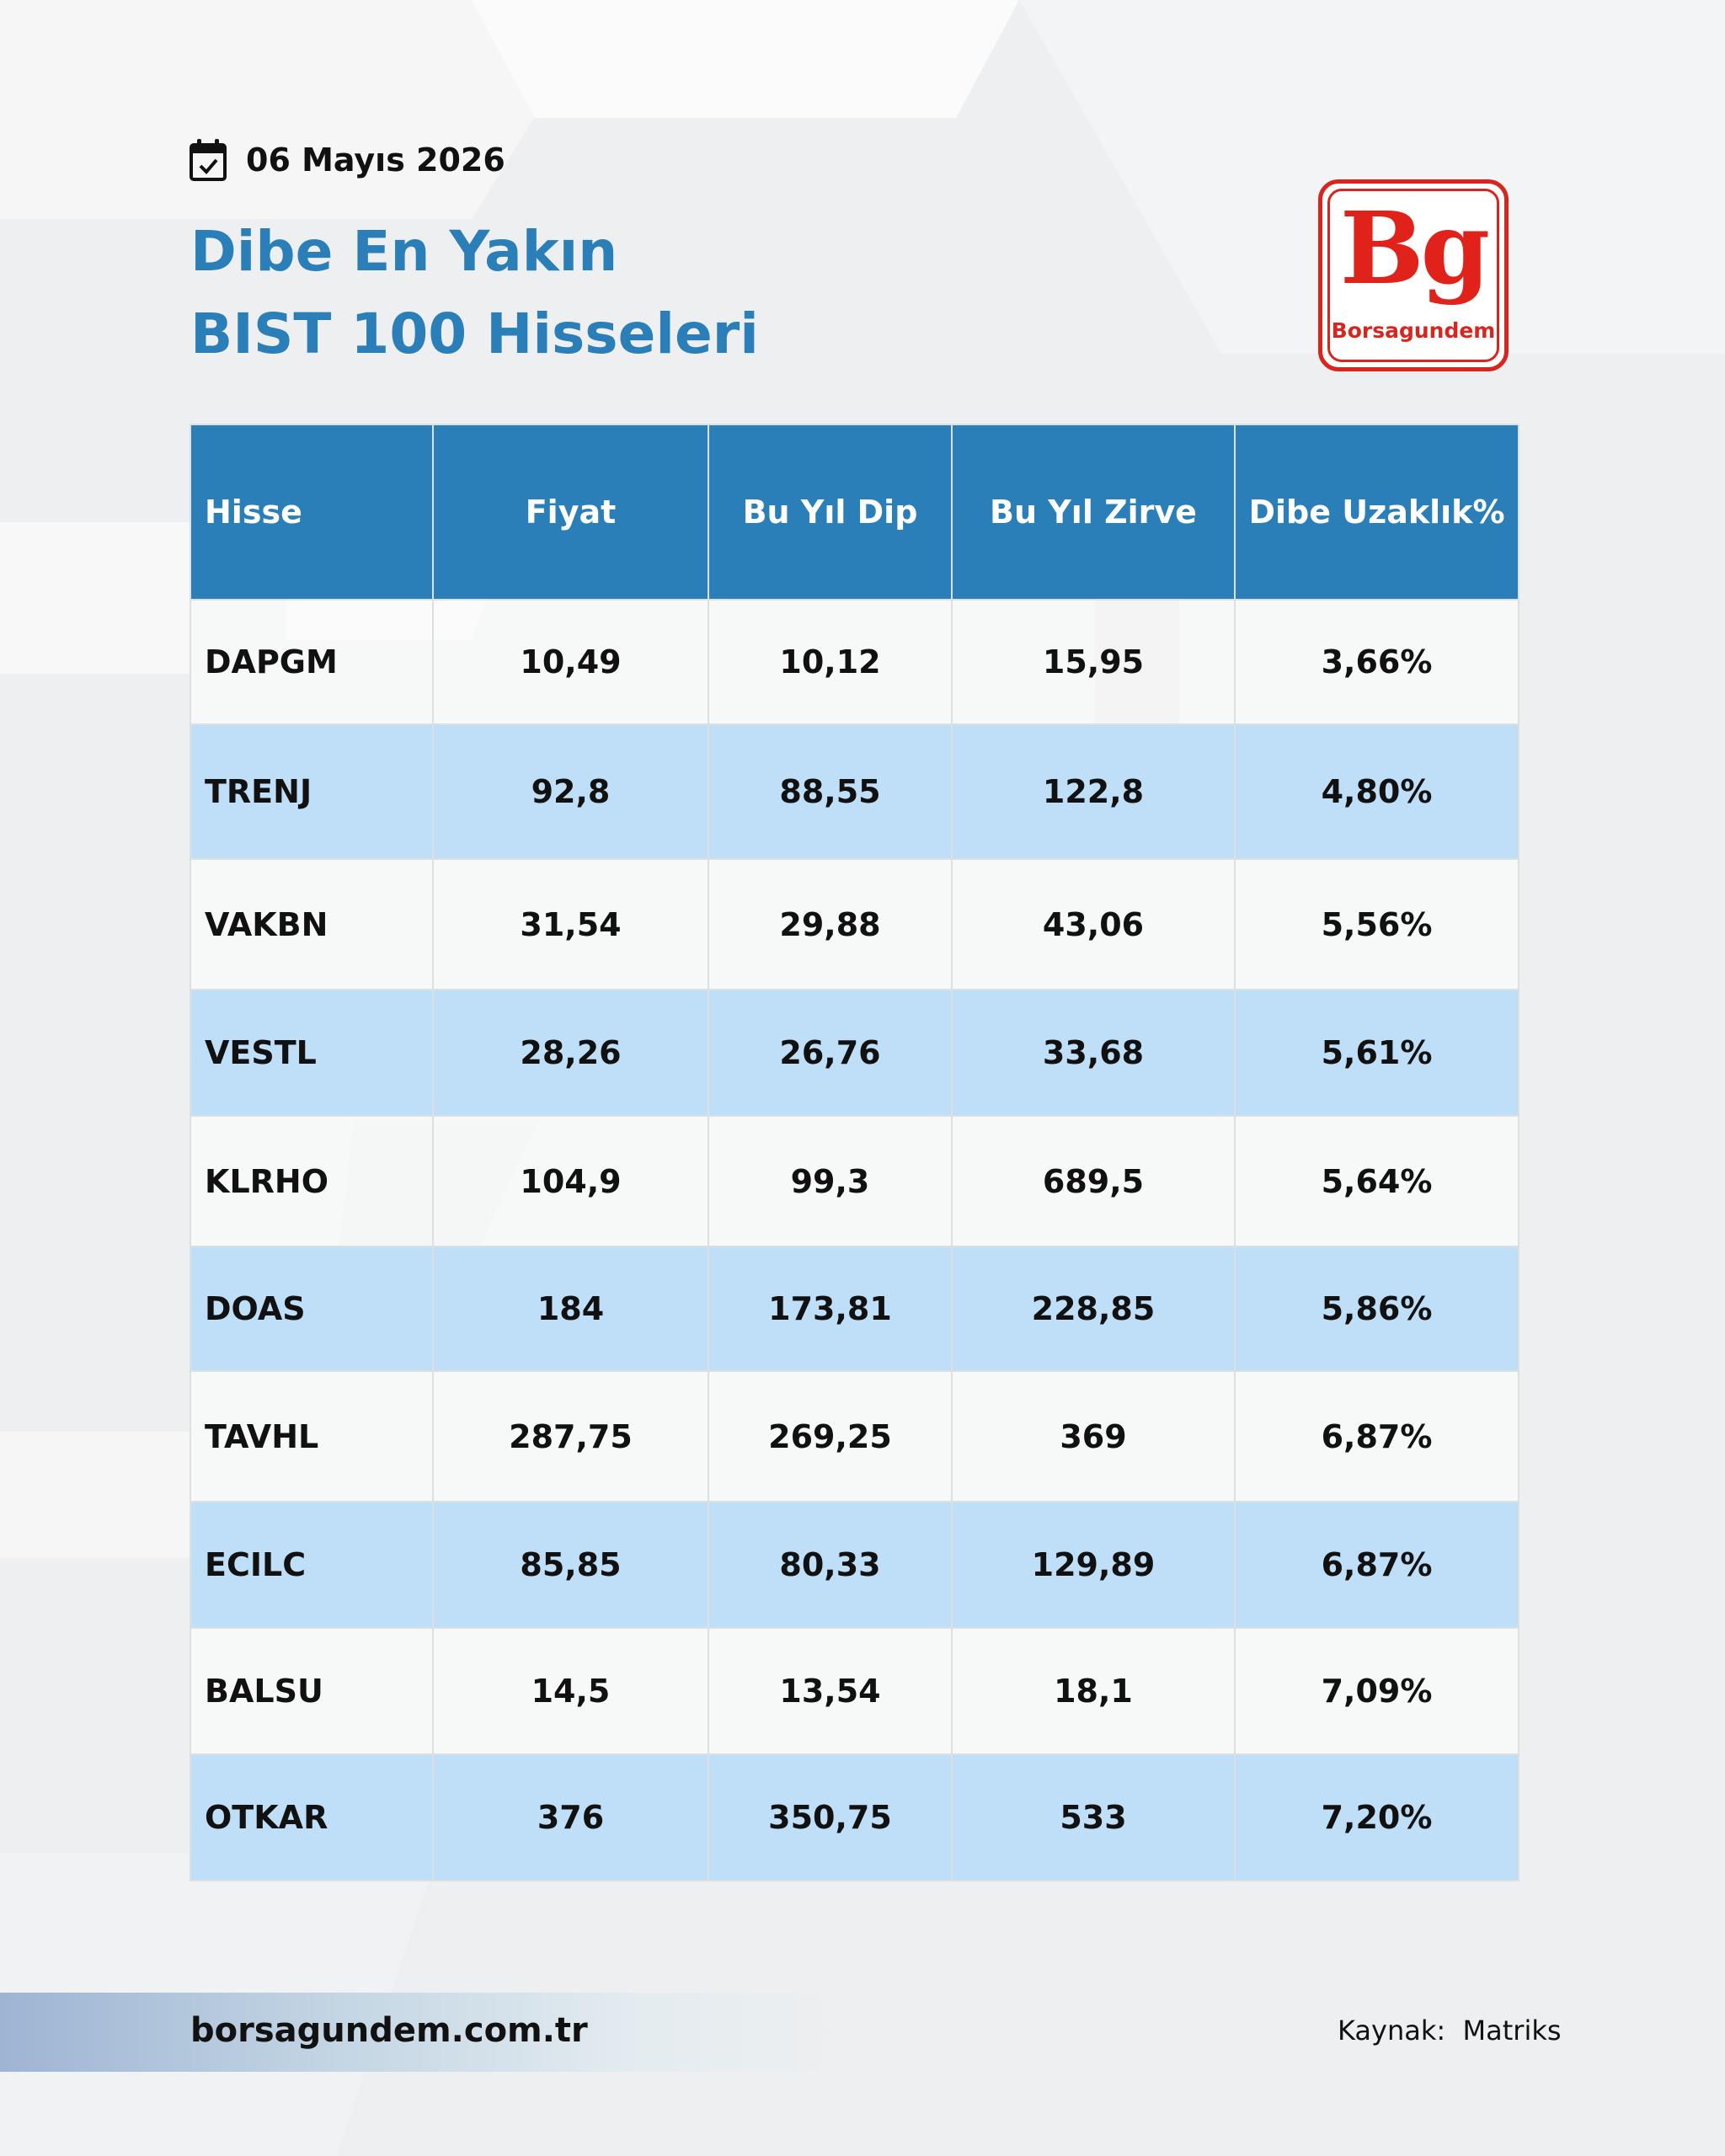  I want to click on cell-hisse: VESTL, so click(312, 1053).